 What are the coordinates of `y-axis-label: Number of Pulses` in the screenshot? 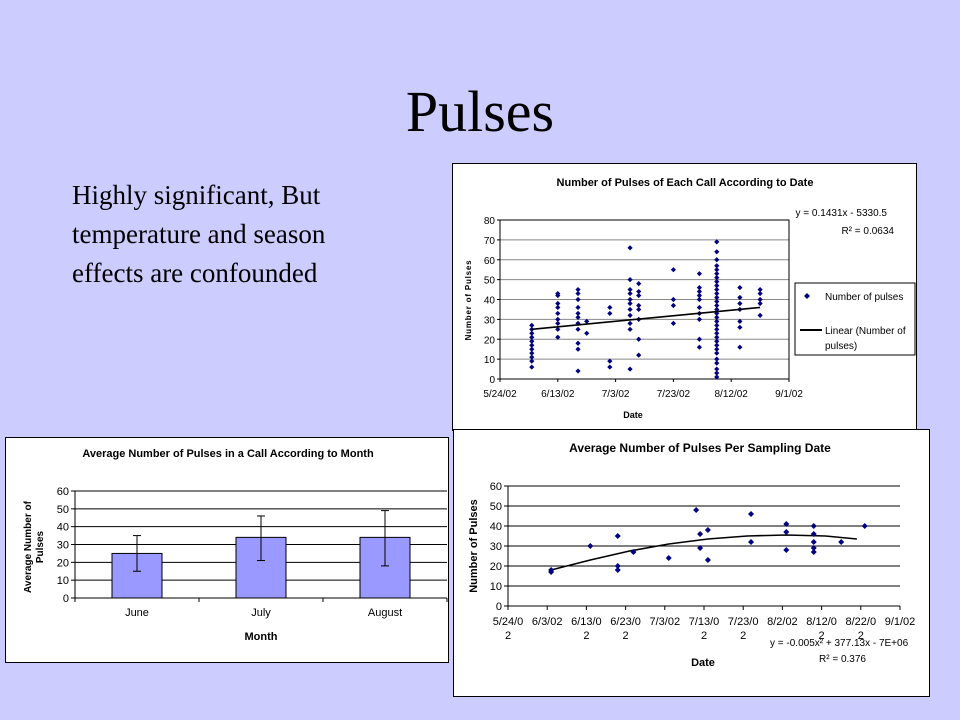 It's located at (468, 300).